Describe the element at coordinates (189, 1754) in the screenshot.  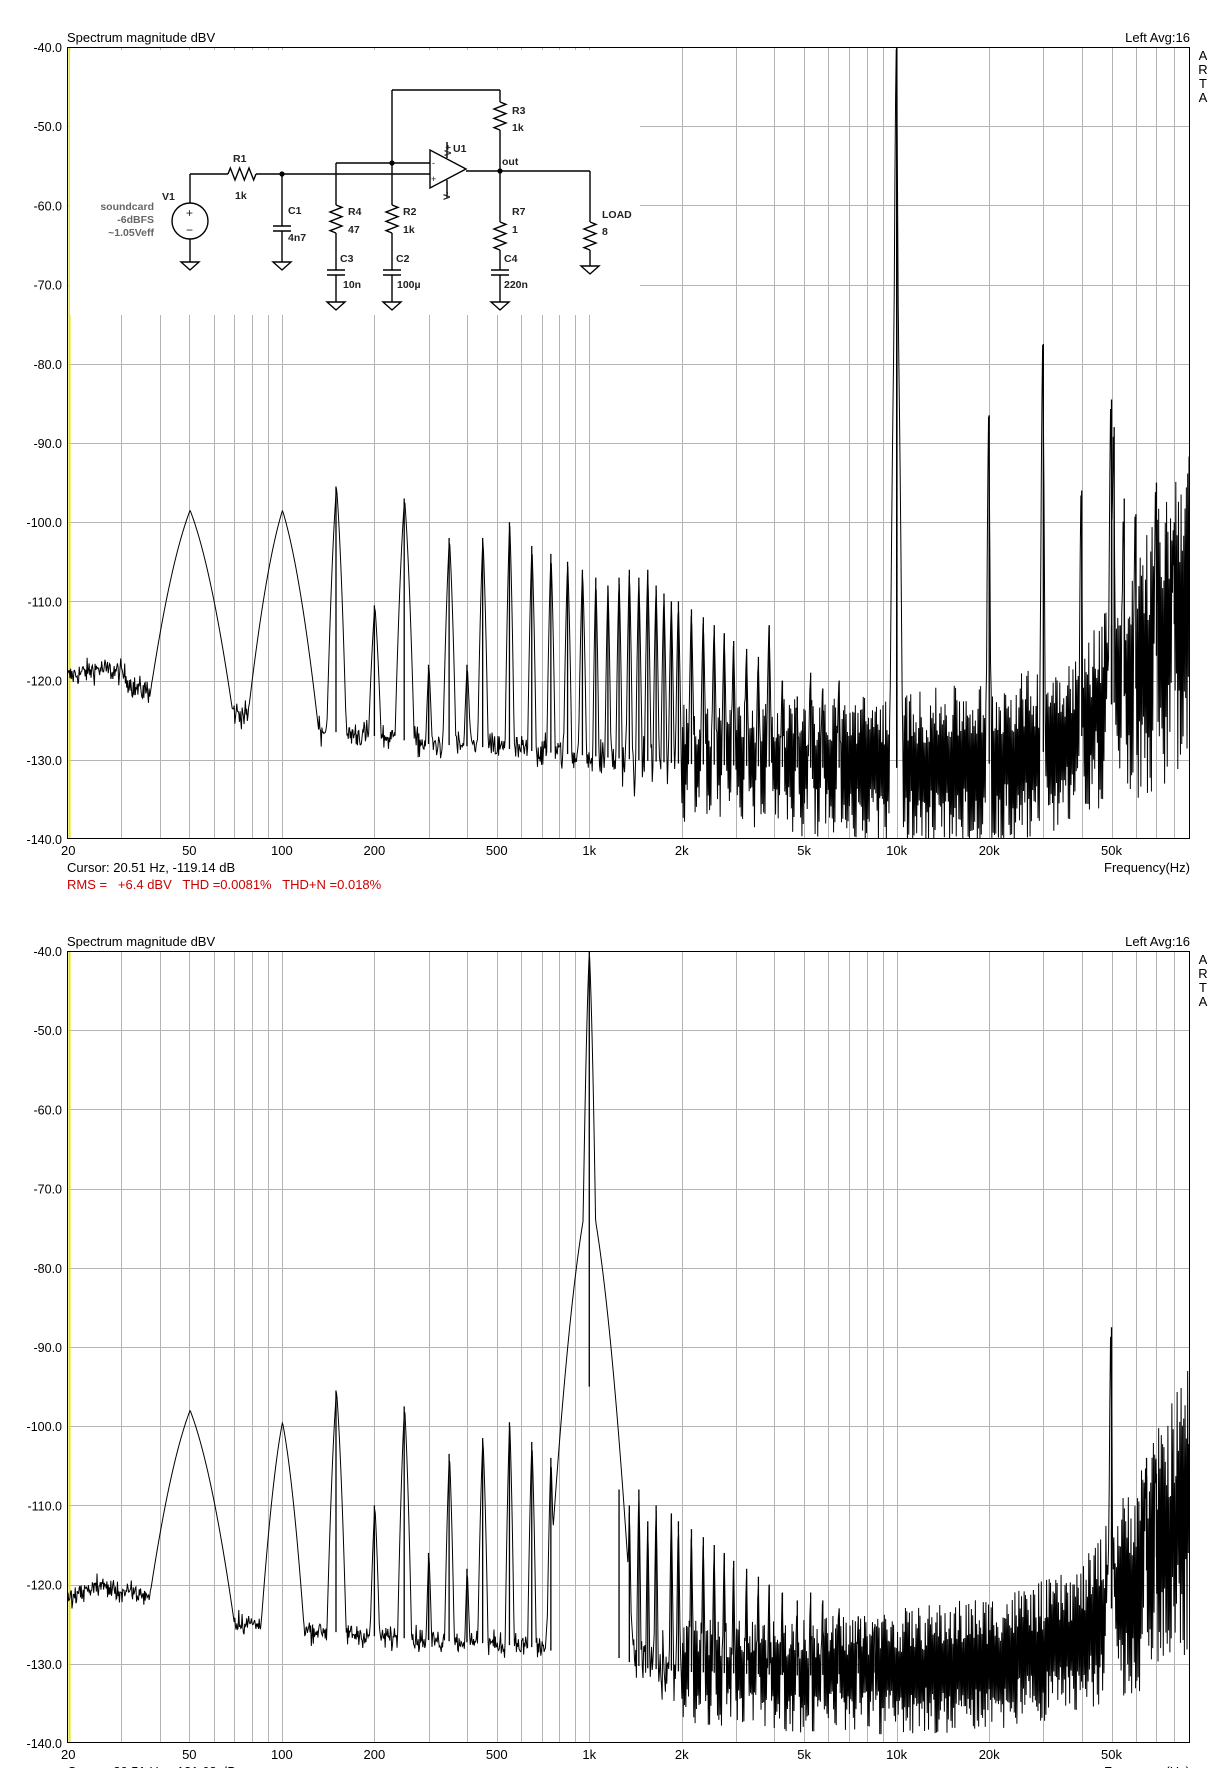
I see `x-tick-label: 50` at that location.